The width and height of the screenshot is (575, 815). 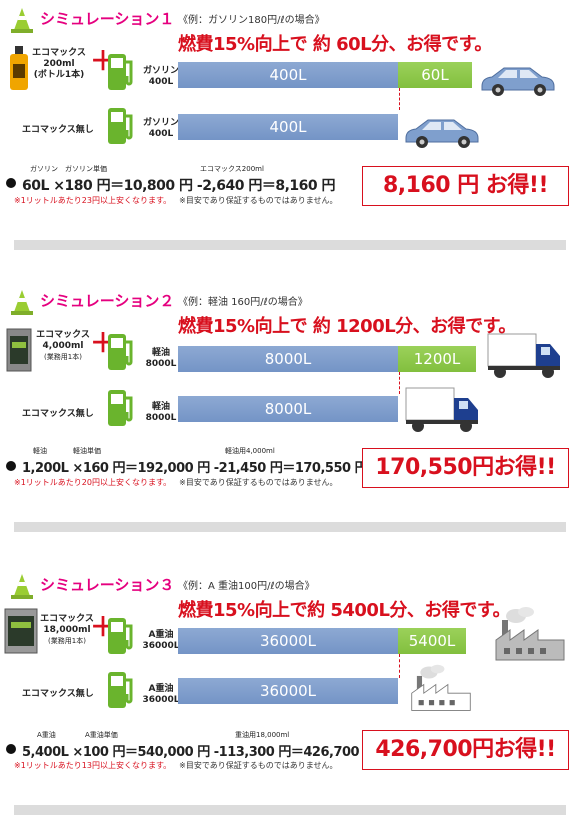 What do you see at coordinates (288, 359) in the screenshot?
I see `fuel-bar-with-ecomax: 8000L` at bounding box center [288, 359].